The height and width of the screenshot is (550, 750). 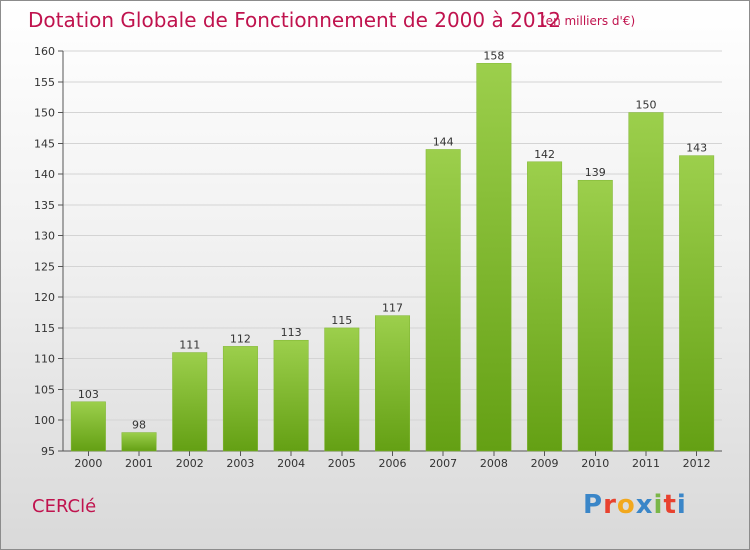 What do you see at coordinates (670, 505) in the screenshot?
I see `logo-letter: t` at bounding box center [670, 505].